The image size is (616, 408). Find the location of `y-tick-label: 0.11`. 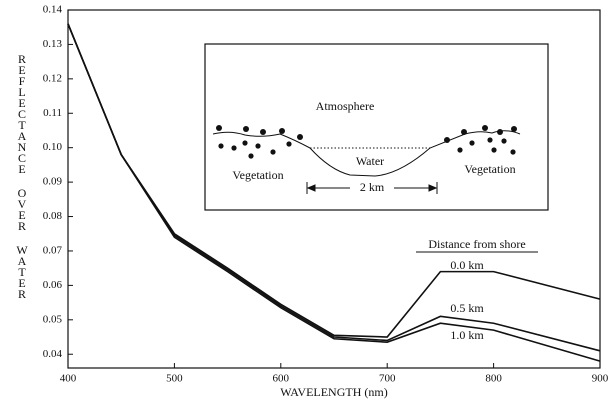

y-tick-label: 0.11 is located at coordinates (52, 113).